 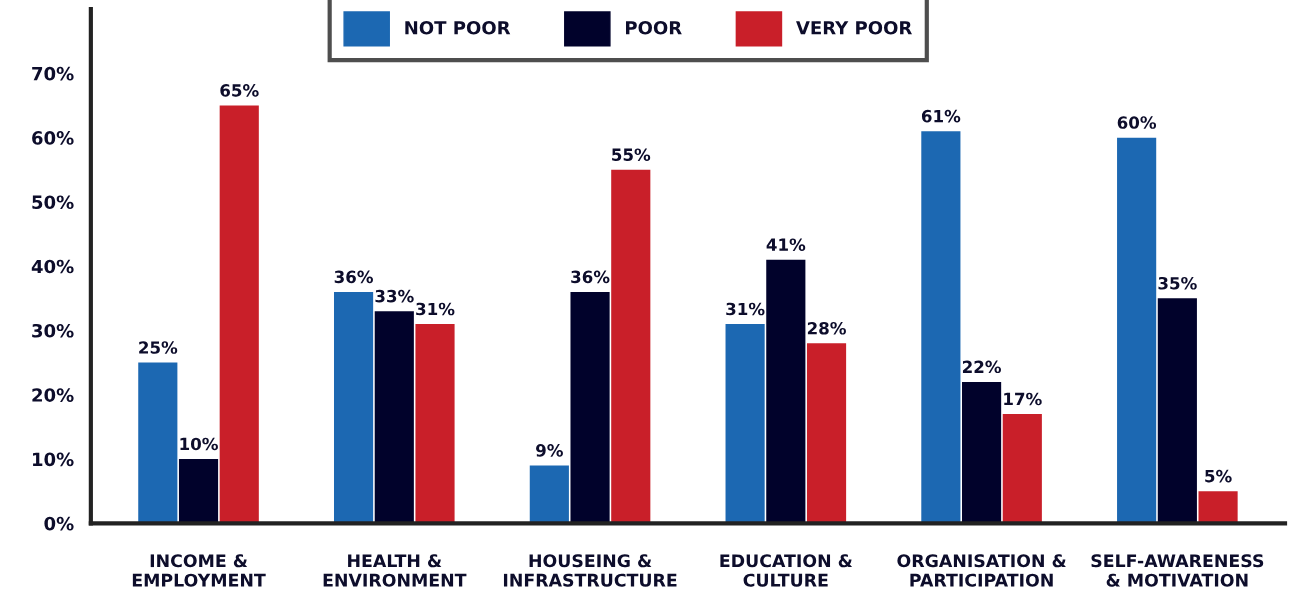 I want to click on y-tick-label: 50%, so click(x=53, y=202).